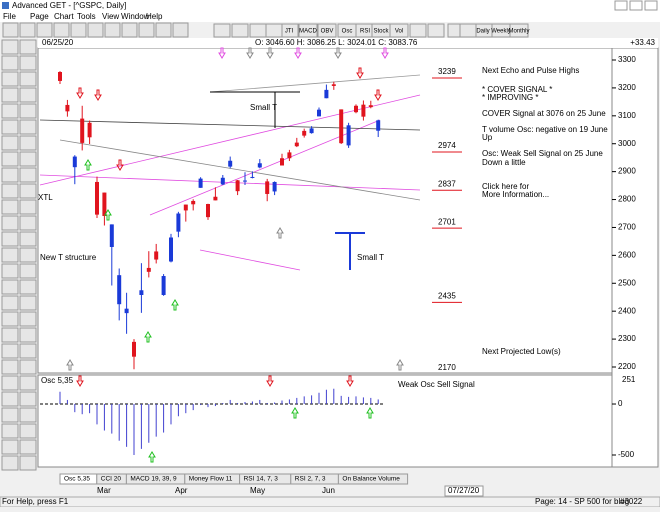 The image size is (660, 512). What do you see at coordinates (135, 16) in the screenshot?
I see `menu-item: Window` at bounding box center [135, 16].